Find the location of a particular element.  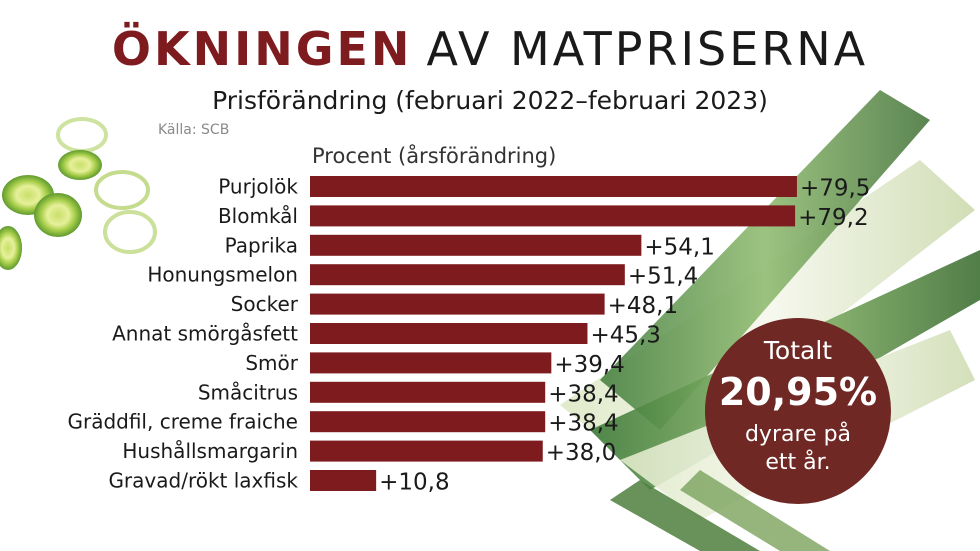

category-label: Hushållsmargarin is located at coordinates (210, 451).